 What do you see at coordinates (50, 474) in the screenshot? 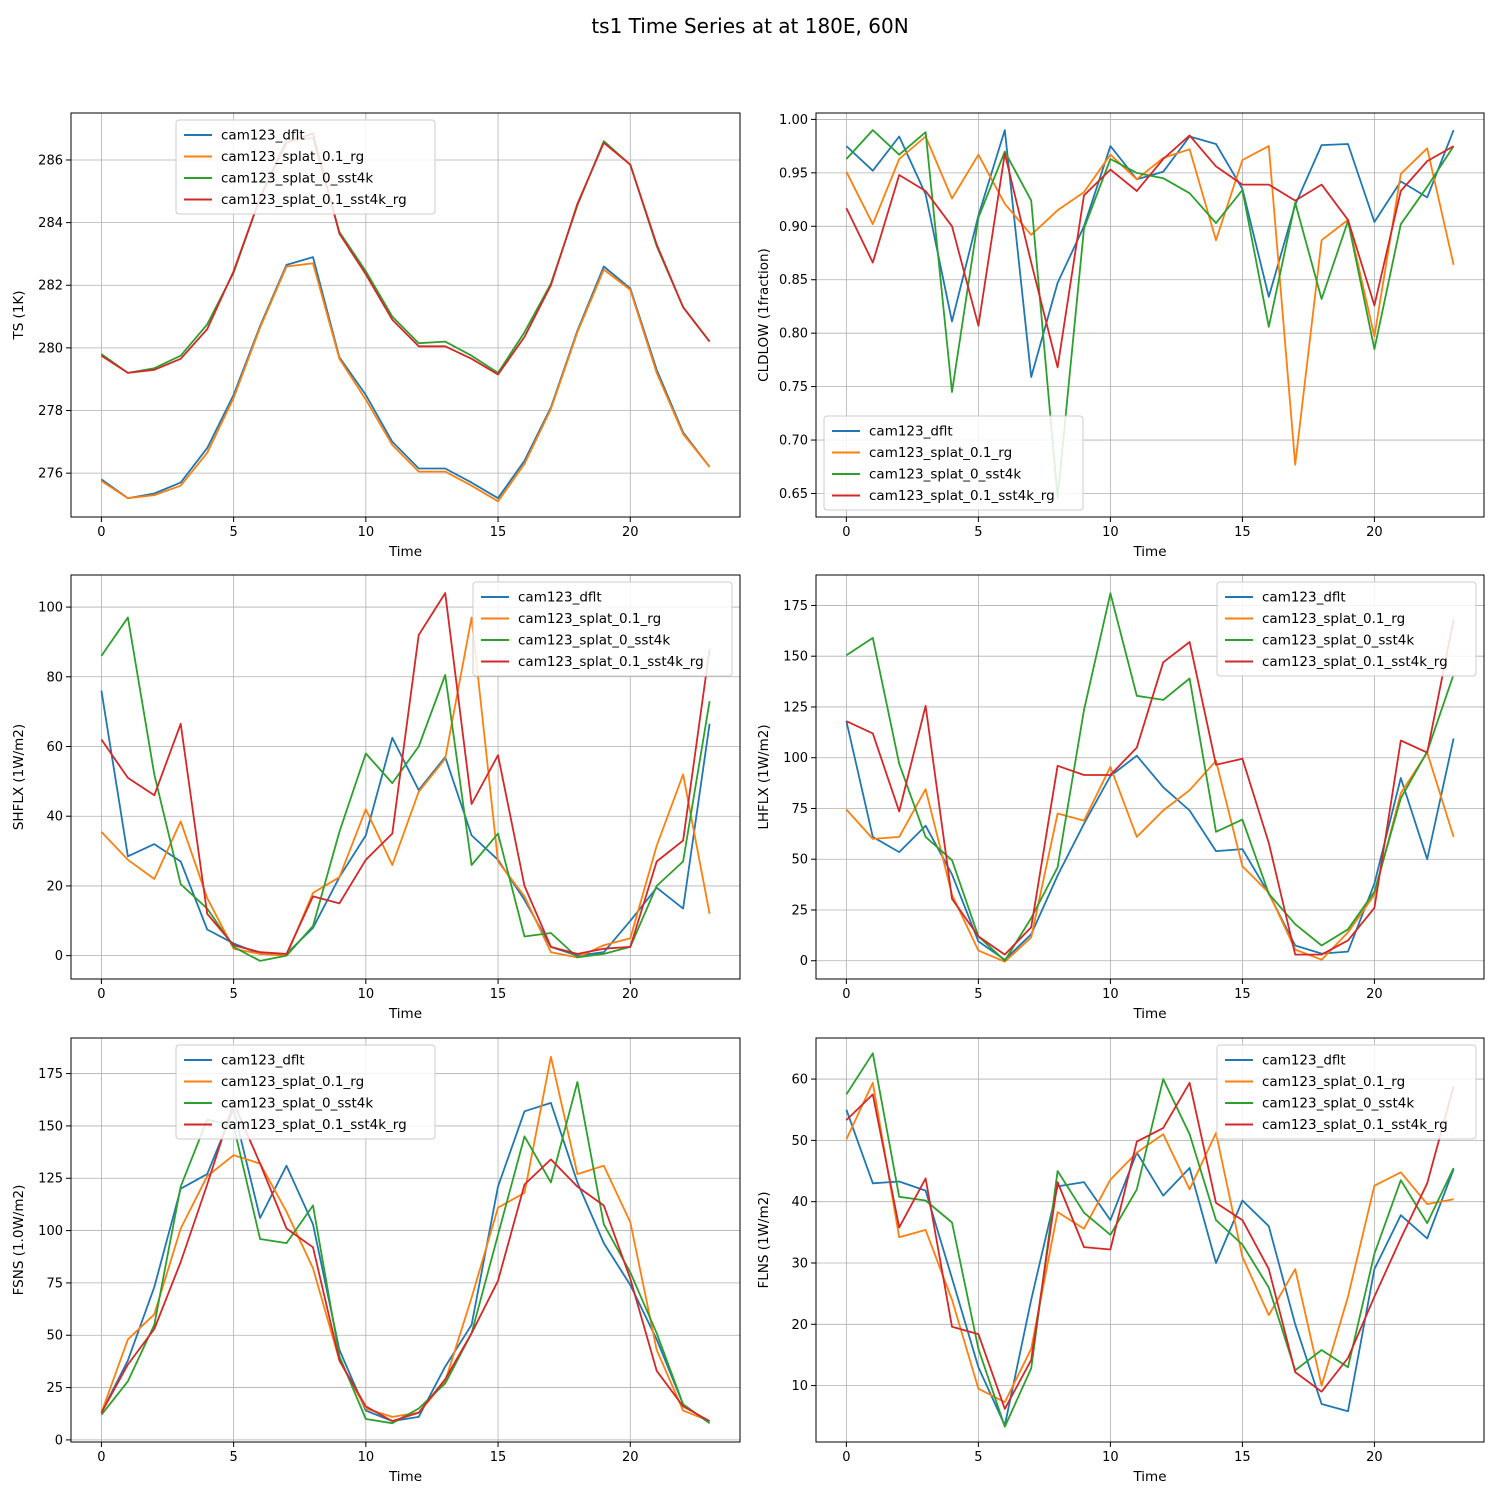
I see `y-tick-label: 276` at bounding box center [50, 474].